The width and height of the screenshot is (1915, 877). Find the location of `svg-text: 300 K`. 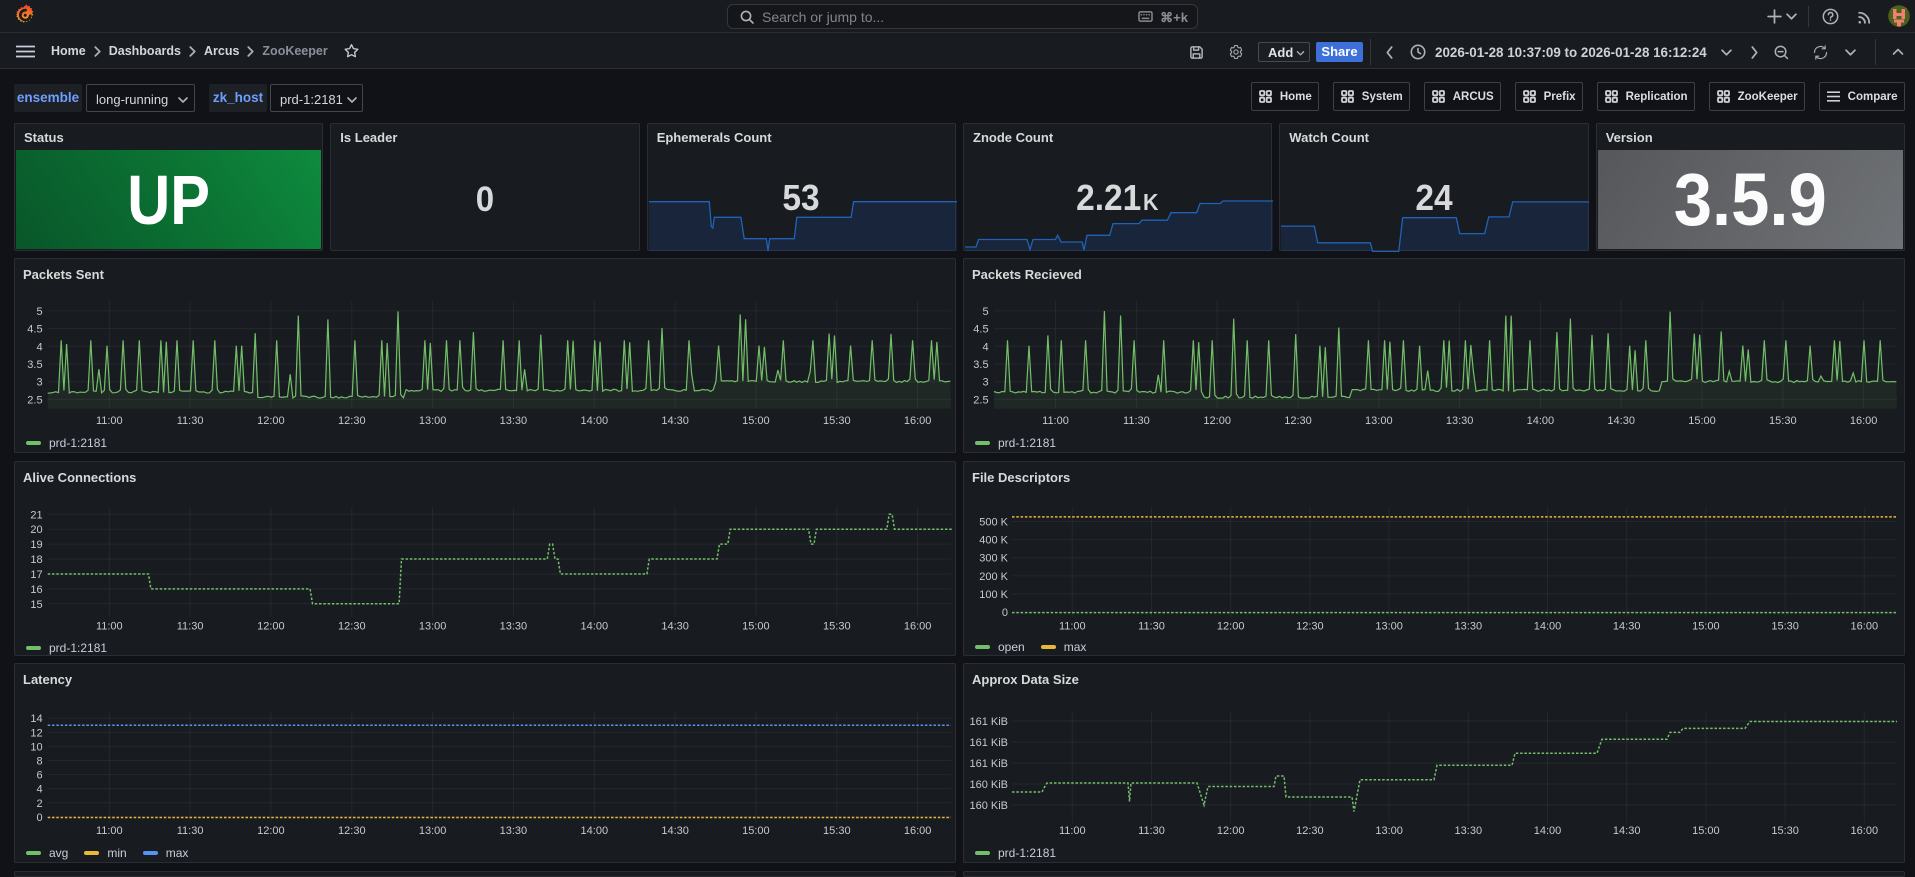

svg-text: 300 K is located at coordinates (993, 559).